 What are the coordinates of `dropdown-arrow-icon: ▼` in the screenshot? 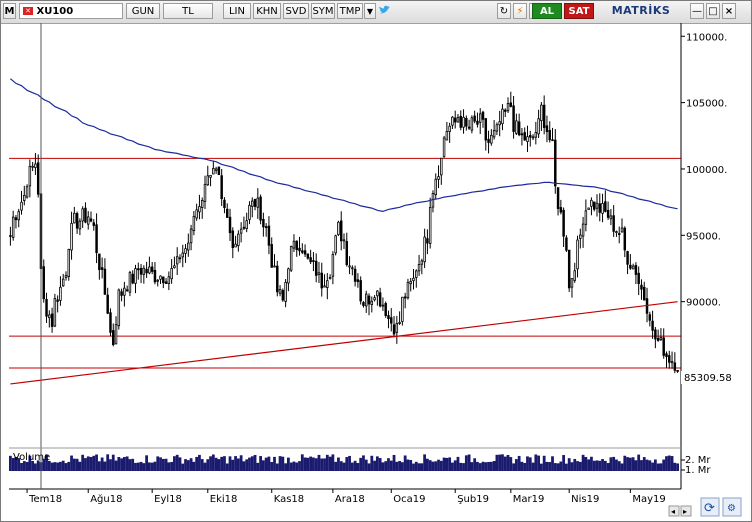 It's located at (370, 11).